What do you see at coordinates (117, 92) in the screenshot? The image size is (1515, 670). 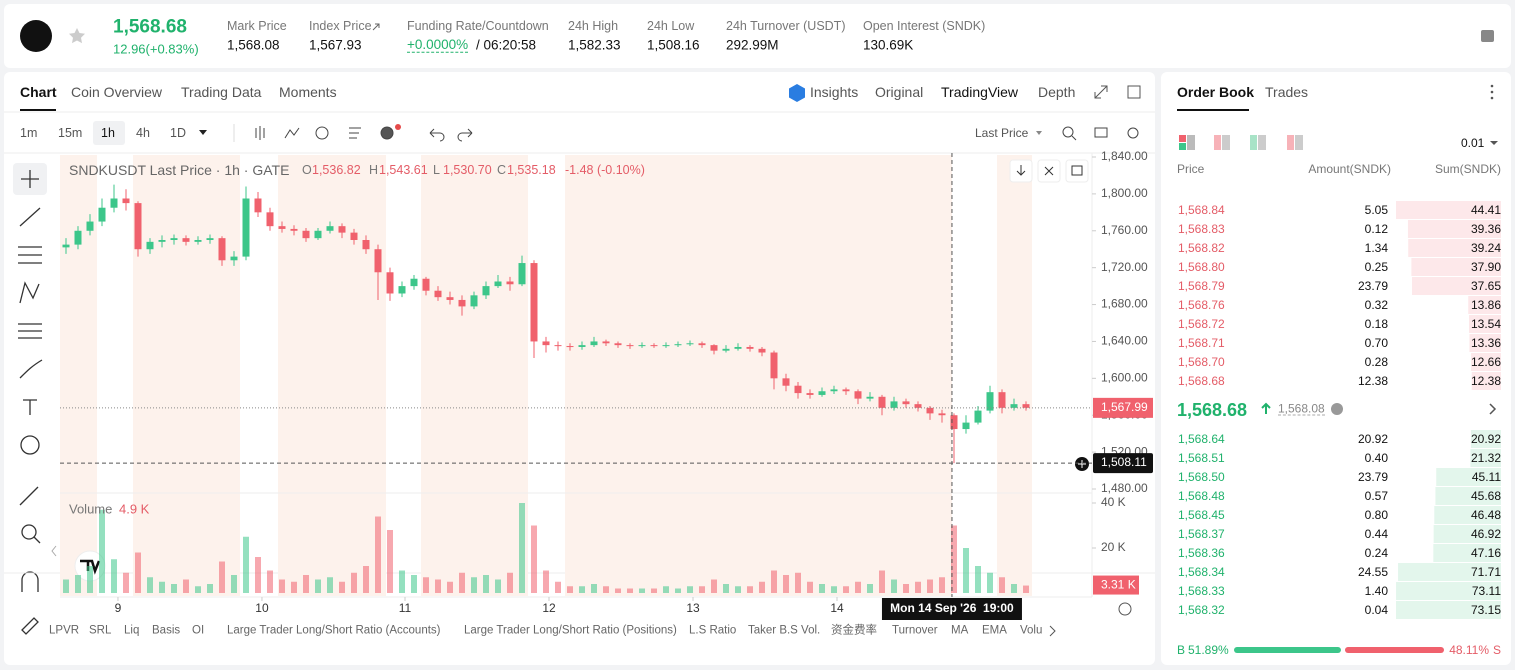 I see `chart-tab: Coin Overview` at bounding box center [117, 92].